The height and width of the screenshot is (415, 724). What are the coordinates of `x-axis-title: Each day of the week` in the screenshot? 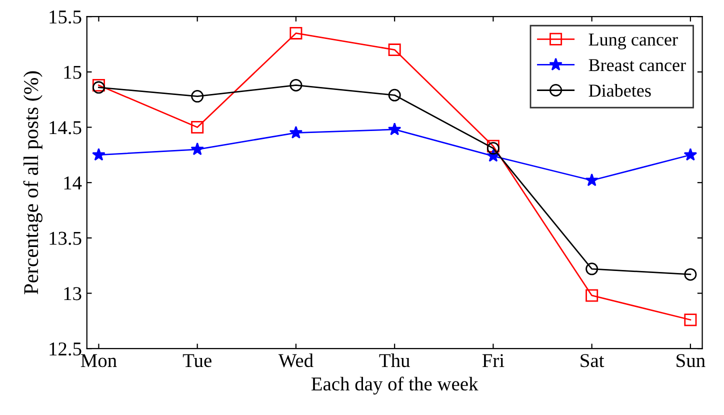 It's located at (394, 385).